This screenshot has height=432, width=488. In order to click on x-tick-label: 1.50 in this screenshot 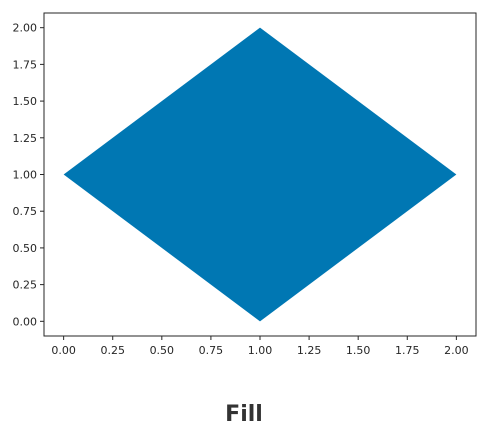, I will do `click(358, 350)`.